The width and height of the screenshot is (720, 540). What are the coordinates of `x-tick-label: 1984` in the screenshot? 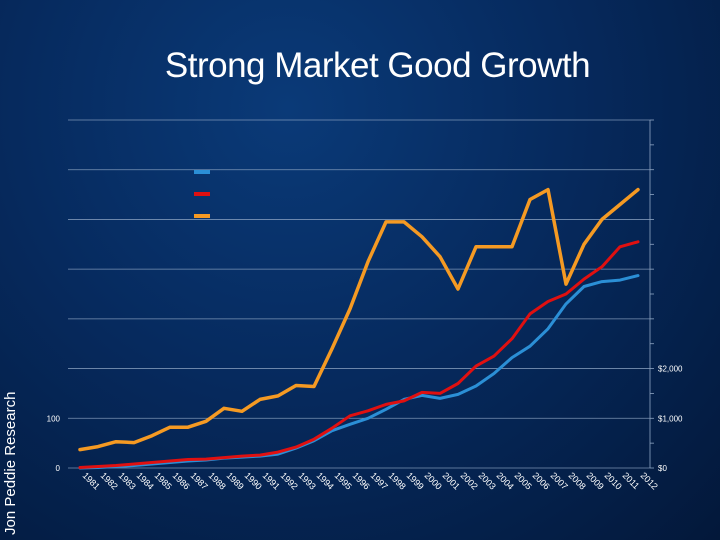 It's located at (145, 480).